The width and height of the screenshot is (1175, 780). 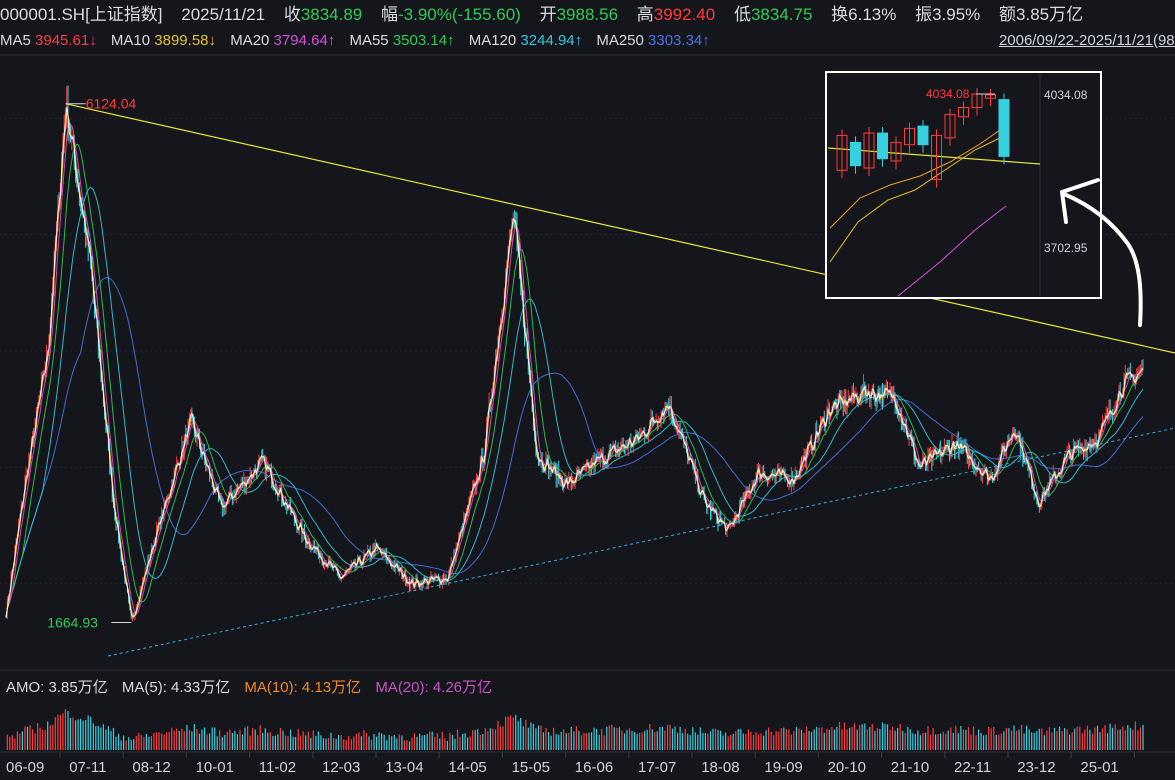 What do you see at coordinates (467, 767) in the screenshot?
I see `x-tick-label: 14-05` at bounding box center [467, 767].